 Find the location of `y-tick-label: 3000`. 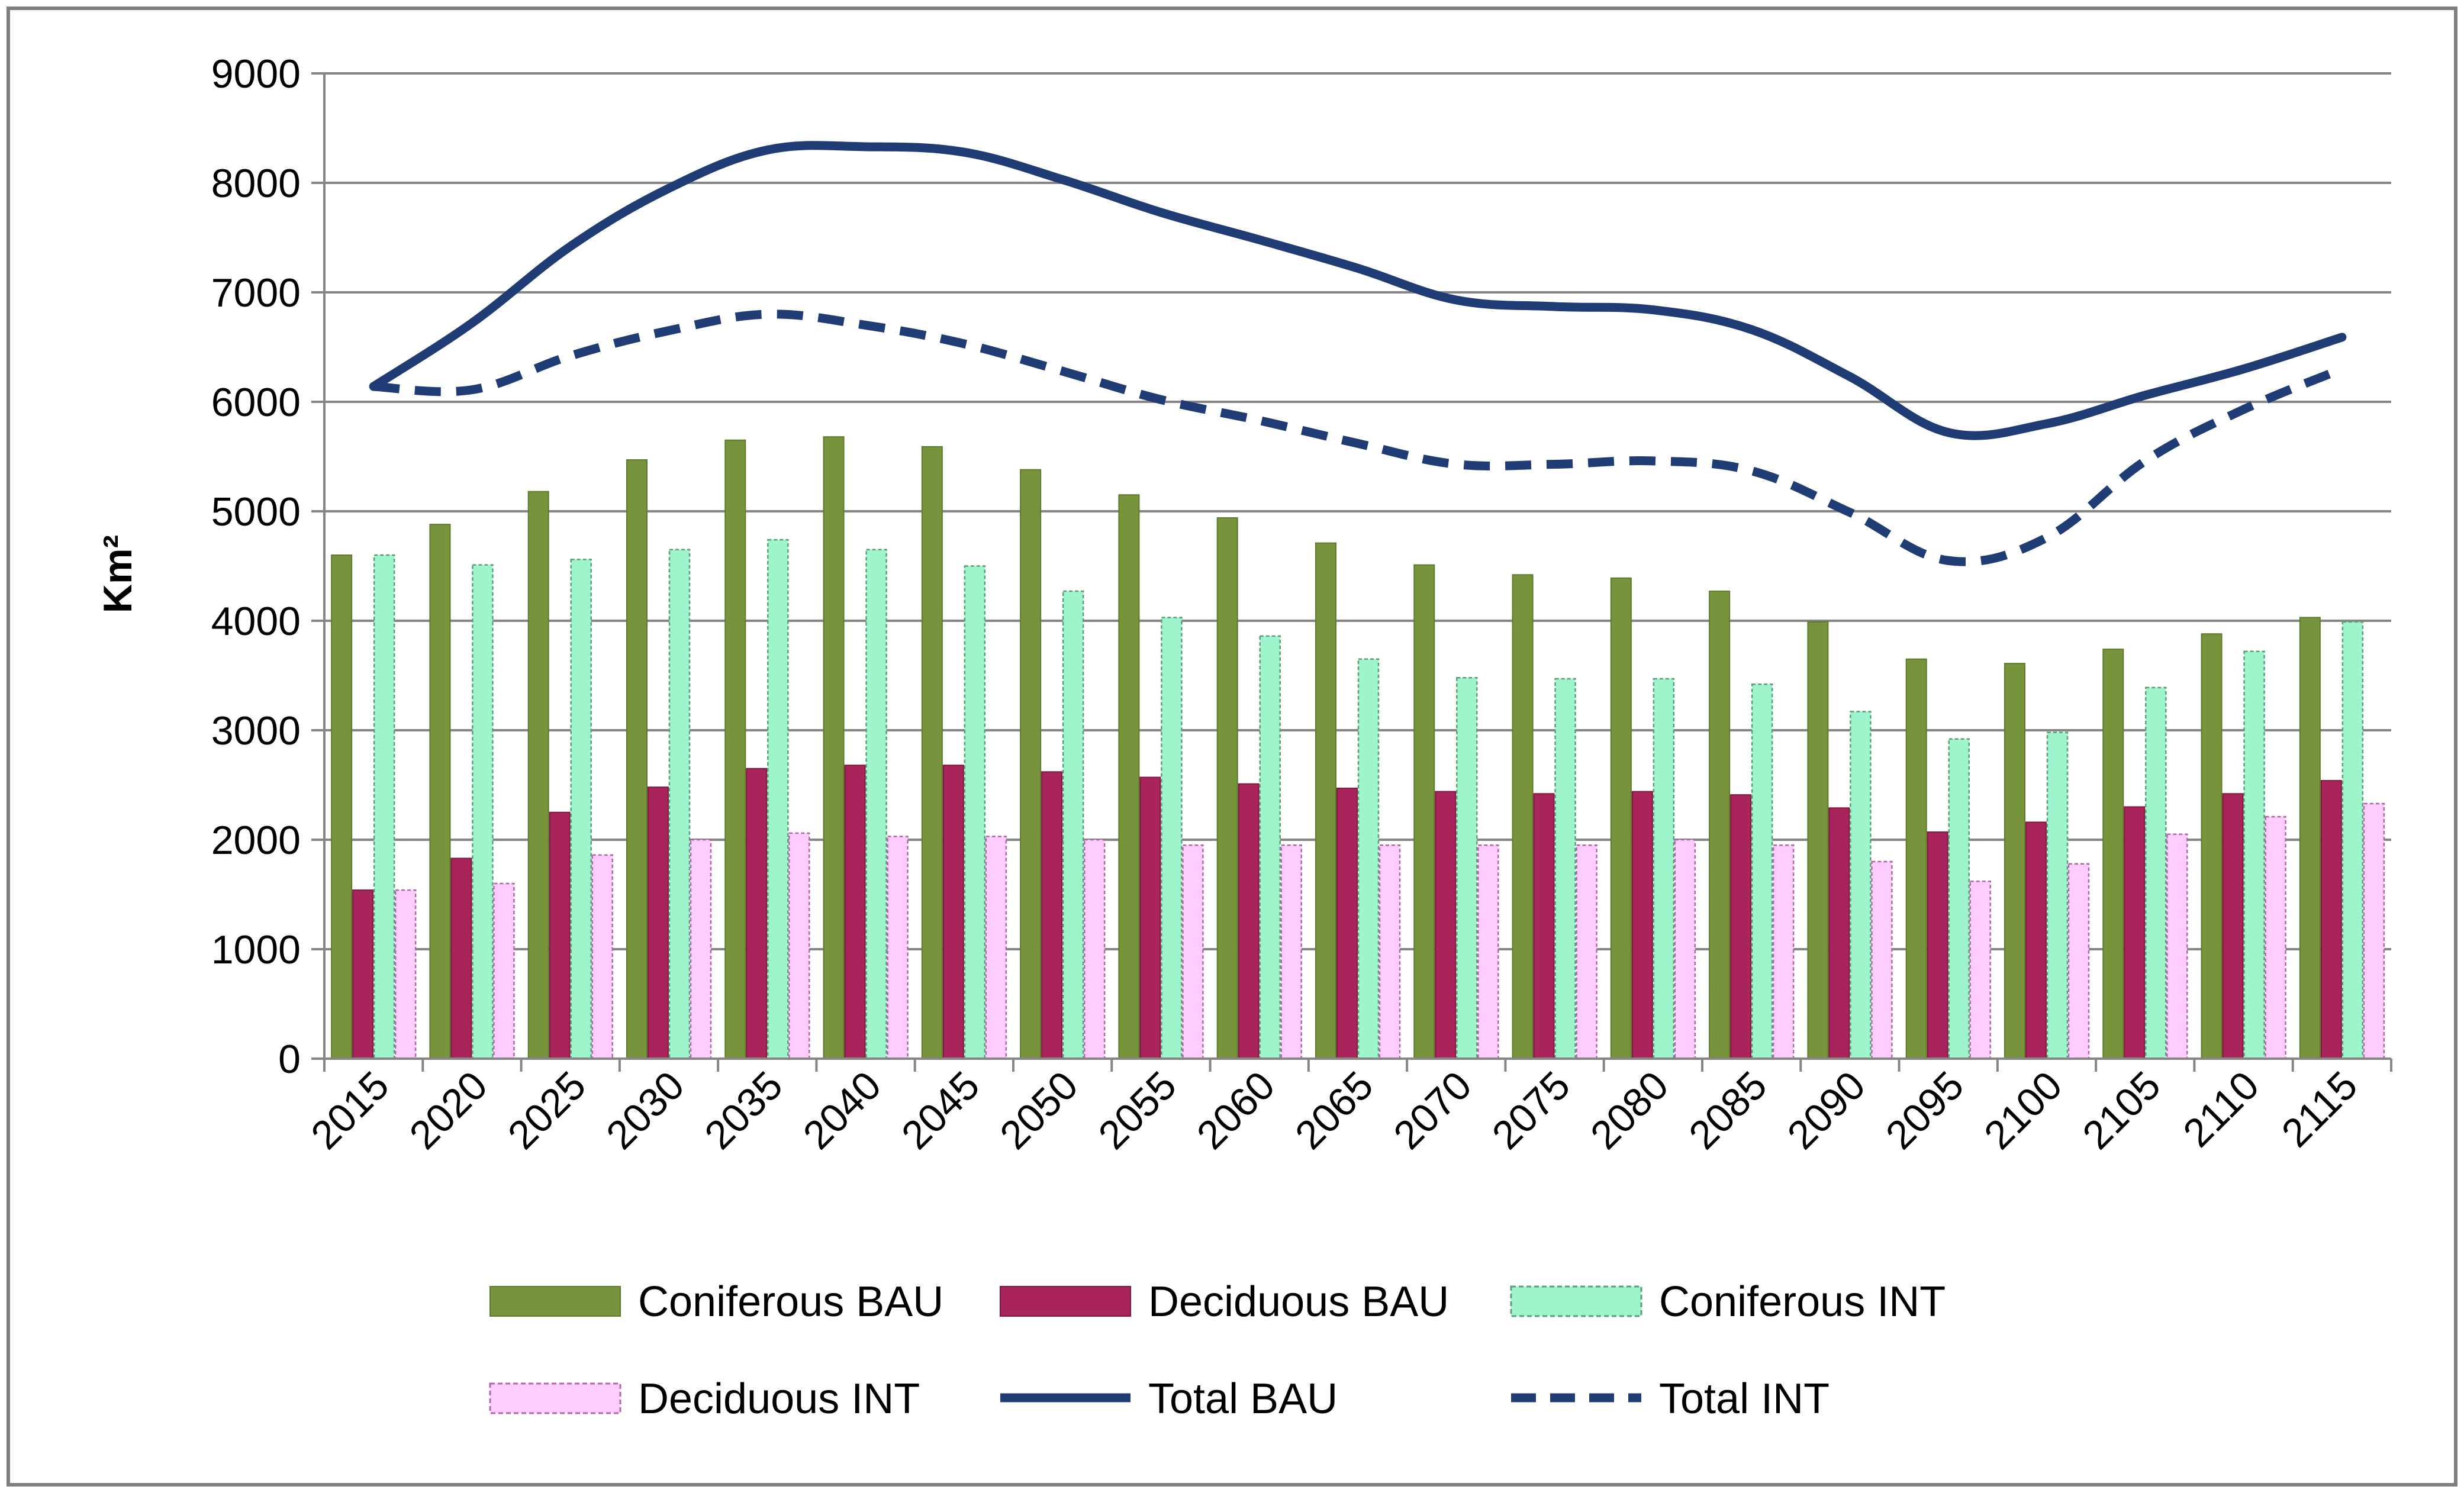

y-tick-label: 3000 is located at coordinates (256, 731).